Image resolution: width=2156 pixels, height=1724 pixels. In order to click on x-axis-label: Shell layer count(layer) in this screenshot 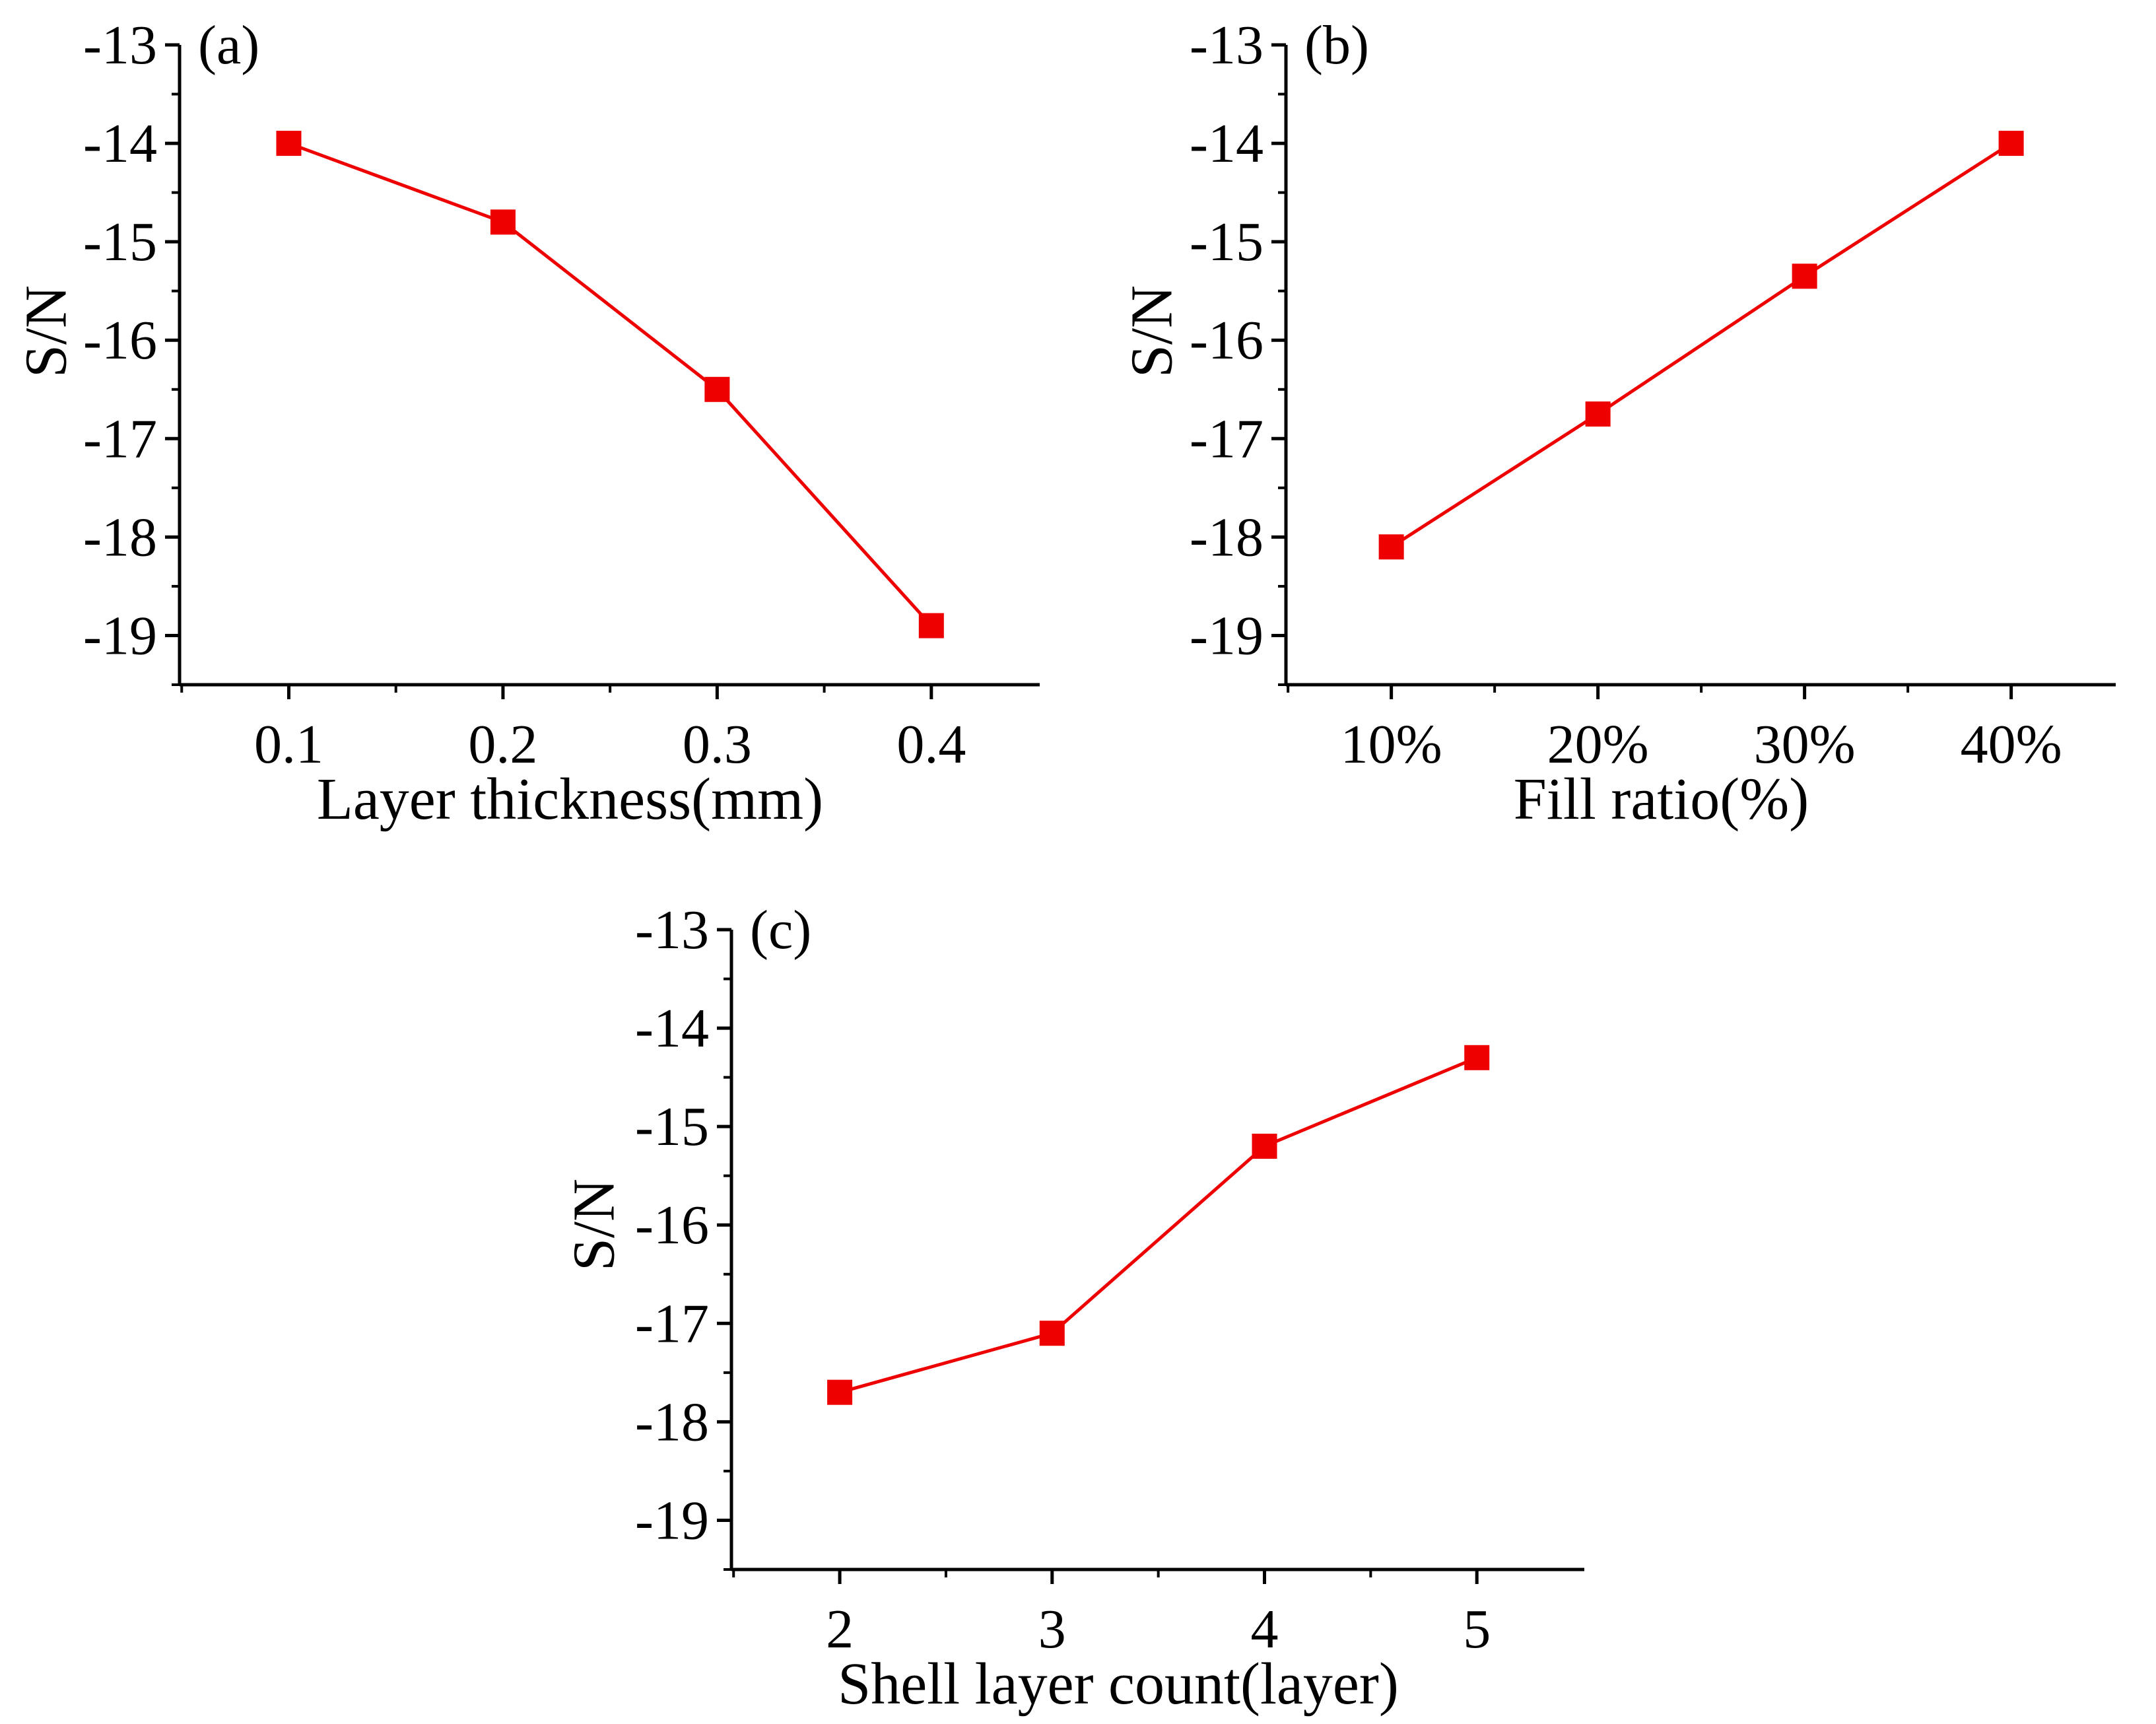, I will do `click(1118, 1684)`.